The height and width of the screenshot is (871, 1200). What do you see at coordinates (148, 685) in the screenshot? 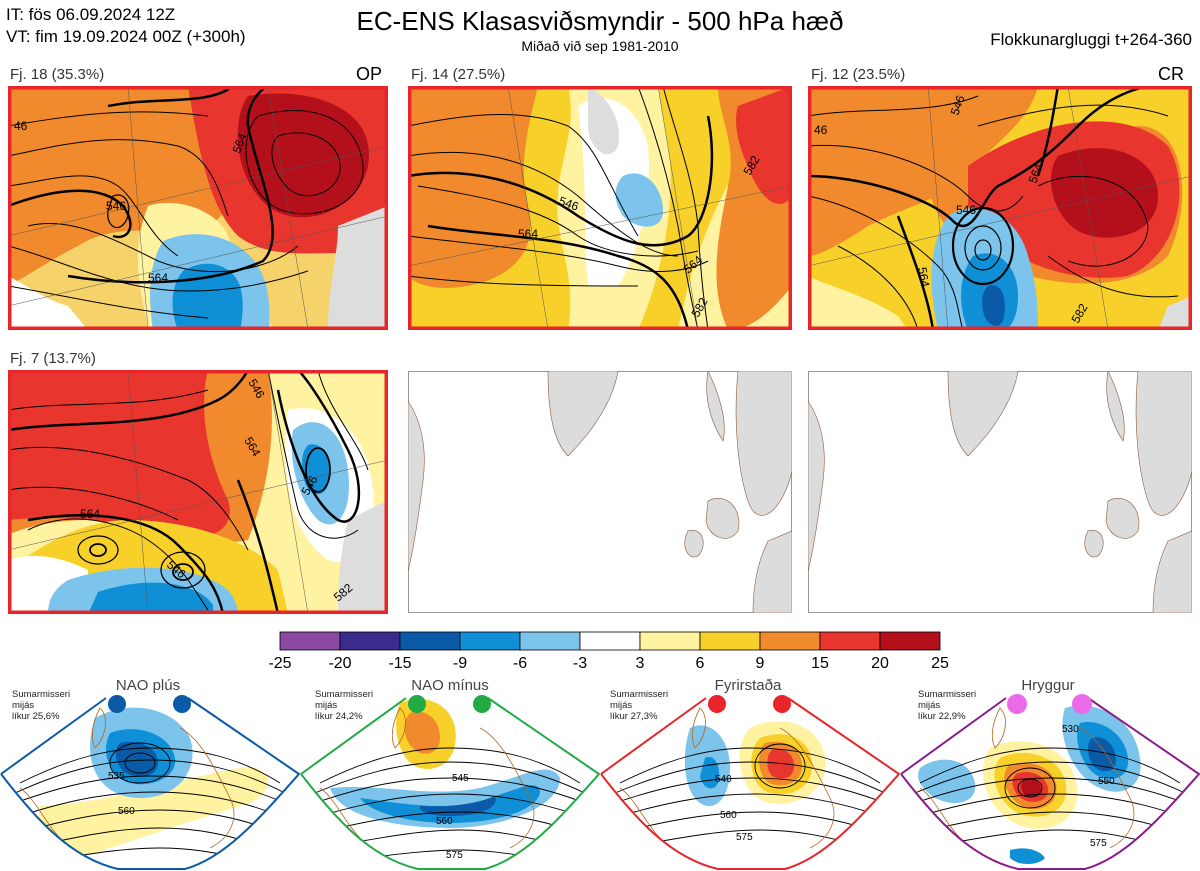
I see `regime-1-title: NAO plús` at bounding box center [148, 685].